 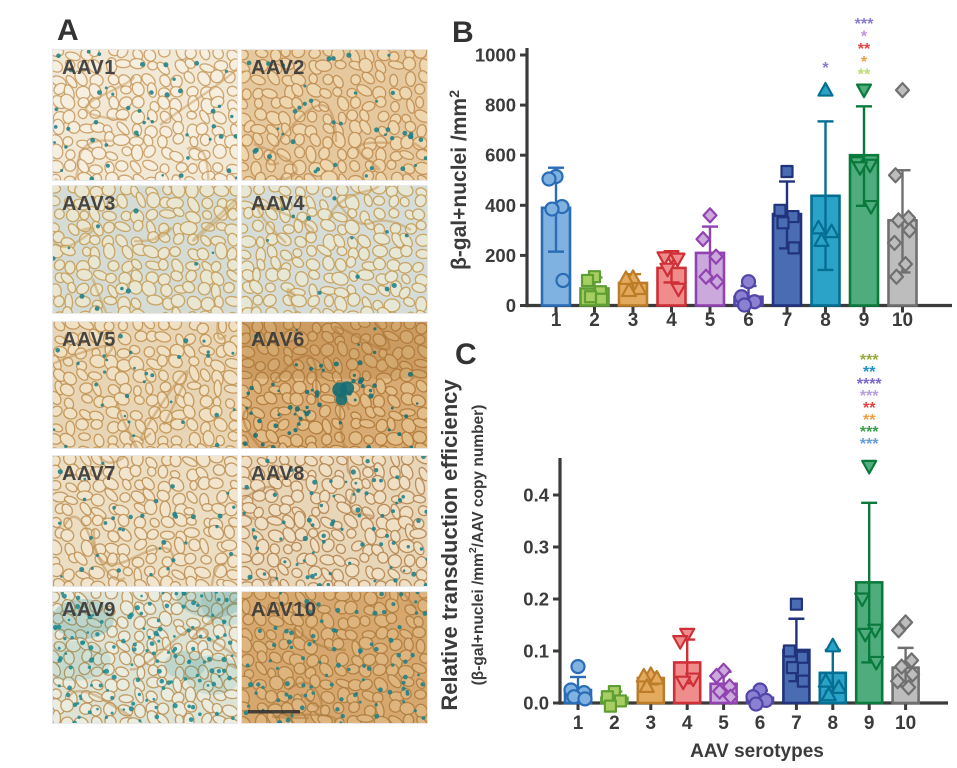 What do you see at coordinates (500, 205) in the screenshot?
I see `chart-b-y-tick-label: 400` at bounding box center [500, 205].